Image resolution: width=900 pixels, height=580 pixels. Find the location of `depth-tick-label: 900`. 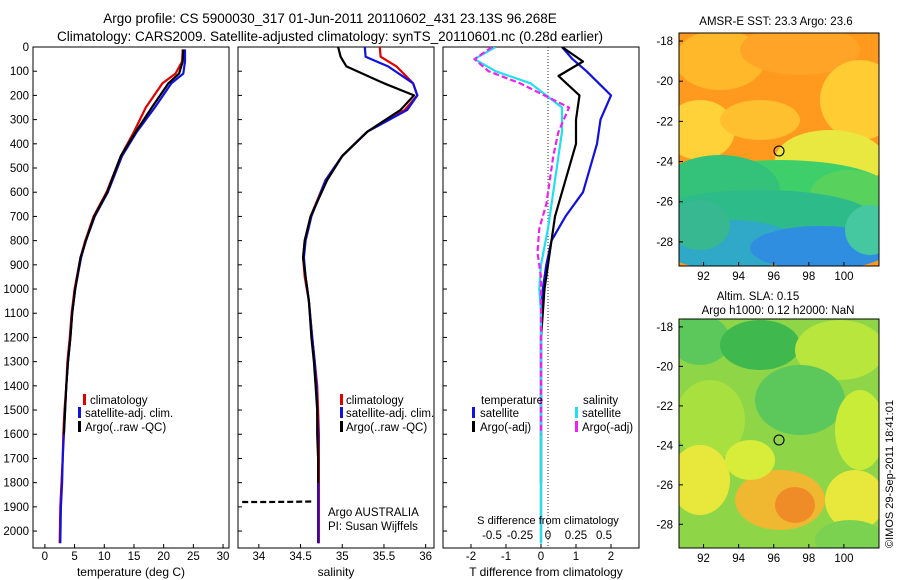

depth-tick-label: 900 is located at coordinates (19, 266).